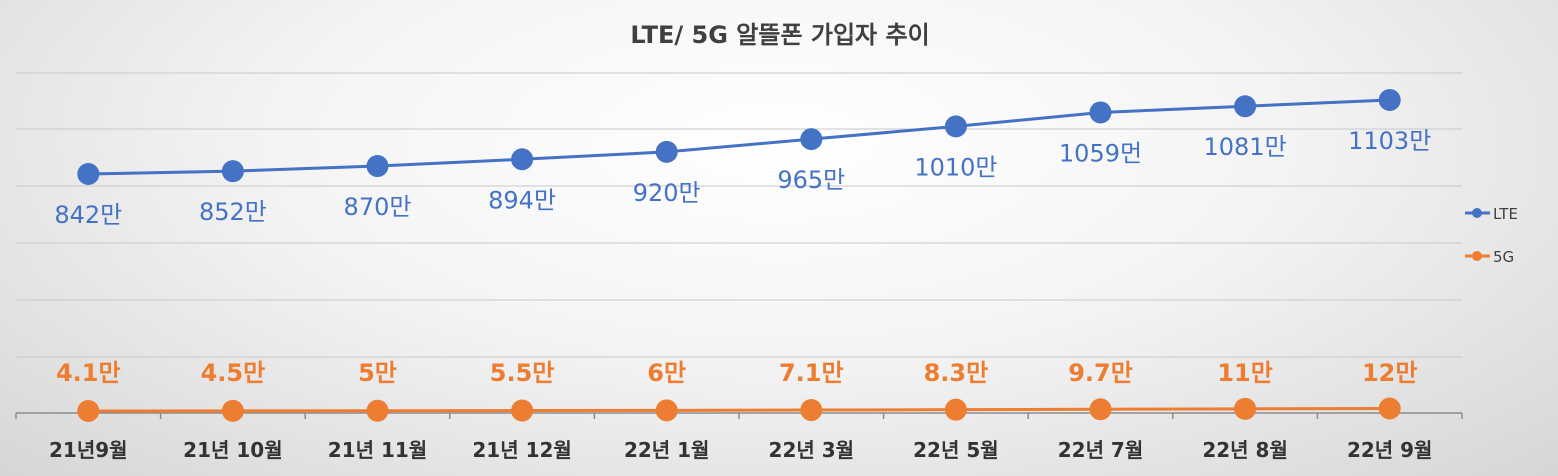  Describe the element at coordinates (666, 373) in the screenshot. I see `fiveg-series-data-label: 6만` at that location.